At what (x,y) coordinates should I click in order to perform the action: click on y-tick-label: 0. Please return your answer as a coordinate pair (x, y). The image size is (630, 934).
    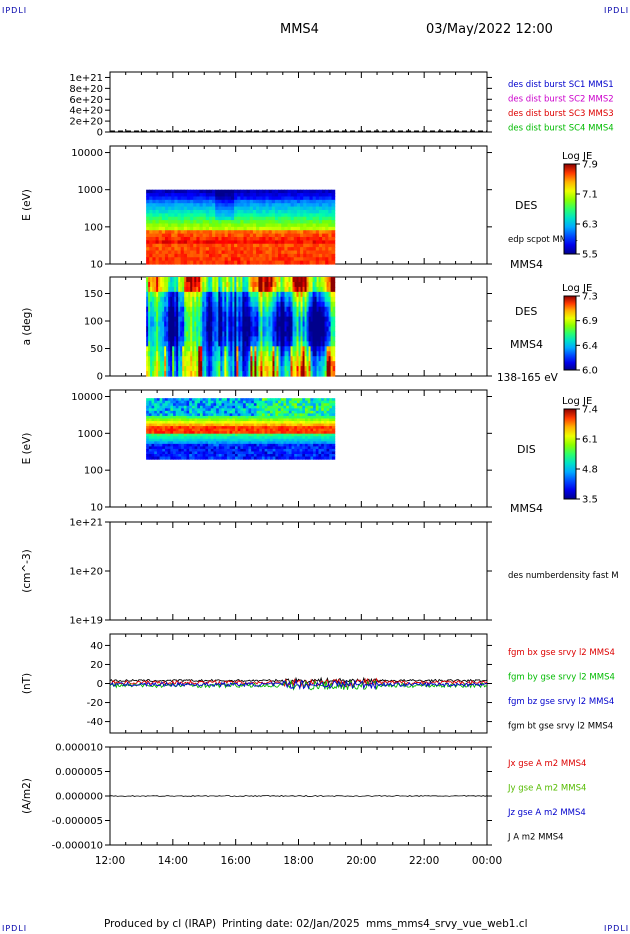
    Looking at the image, I should click on (100, 133).